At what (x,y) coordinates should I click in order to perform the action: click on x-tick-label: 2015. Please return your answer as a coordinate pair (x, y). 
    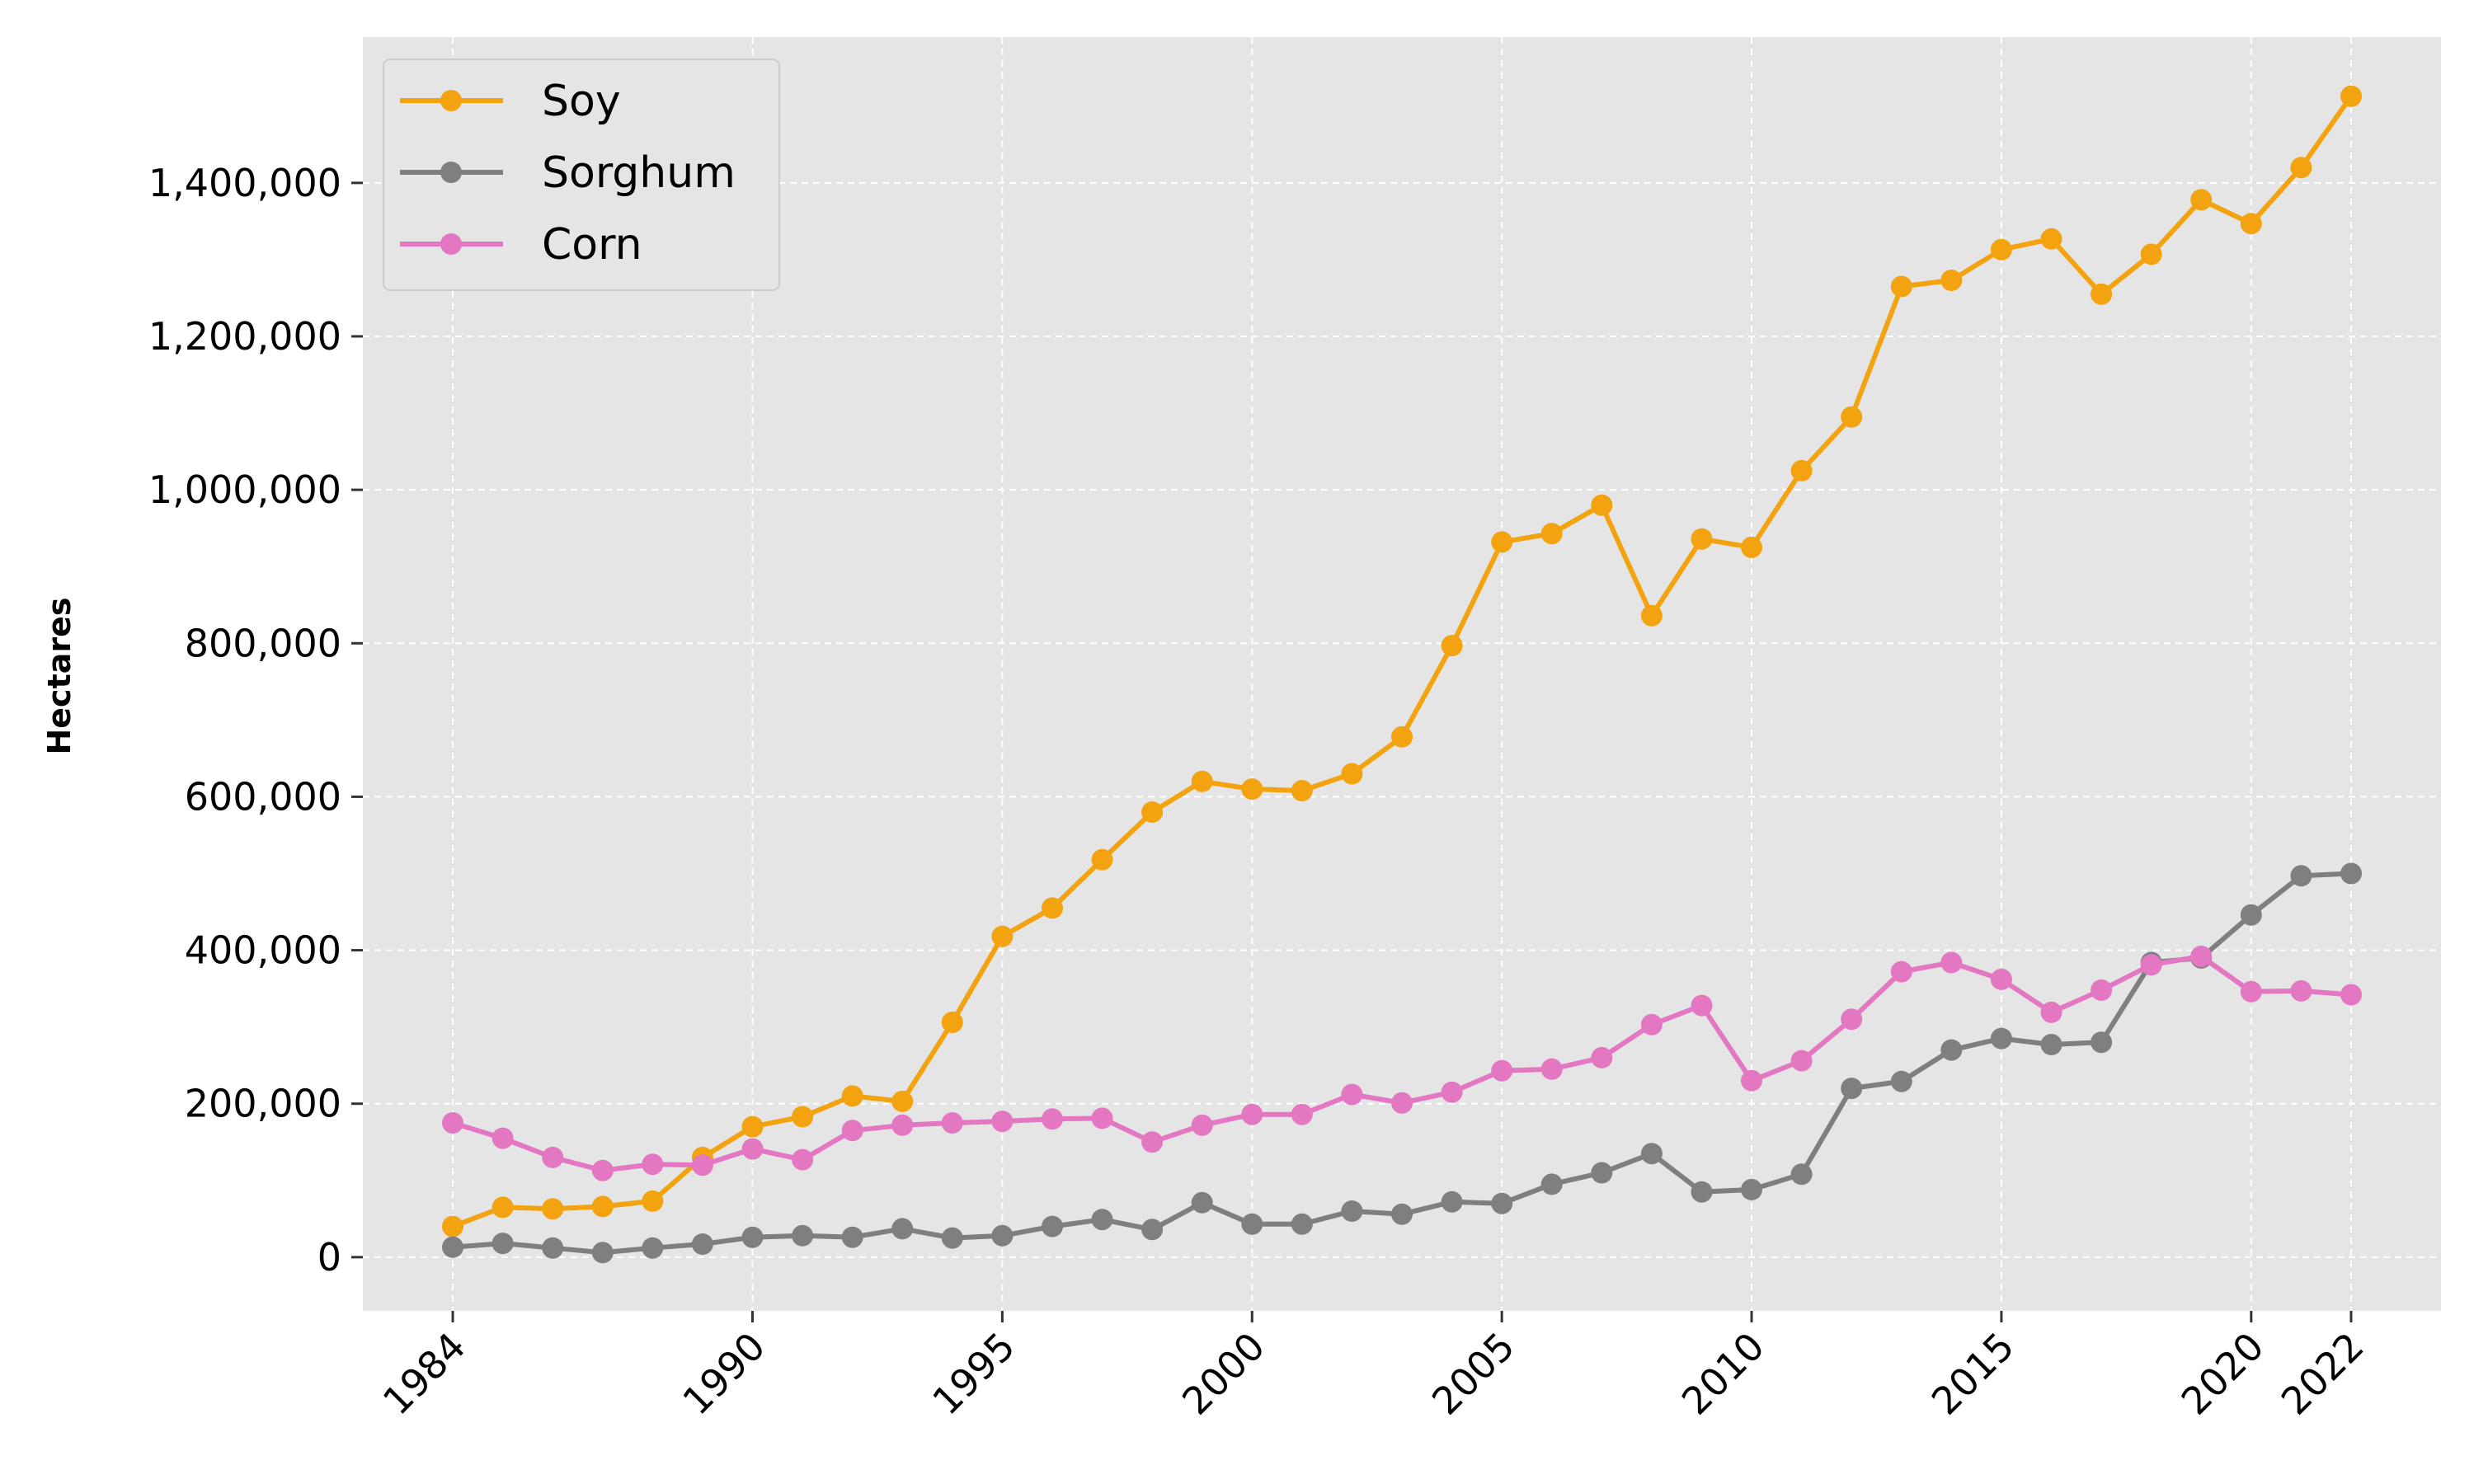
    Looking at the image, I should click on (1973, 1374).